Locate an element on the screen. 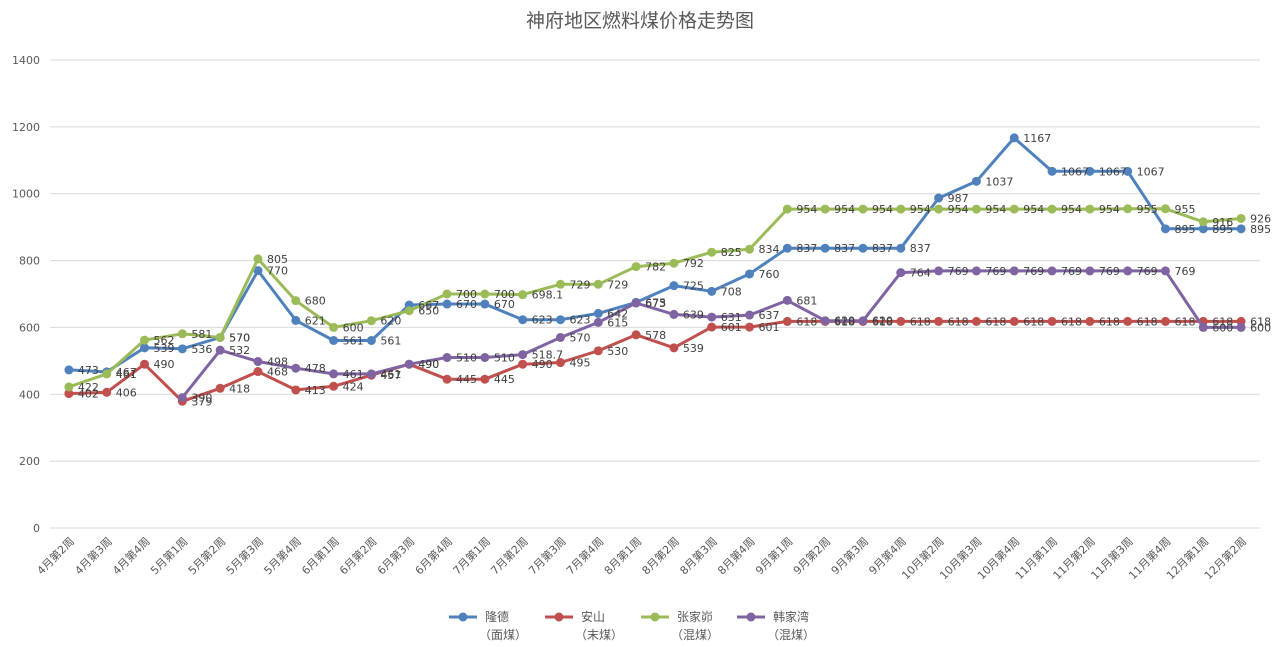 The height and width of the screenshot is (647, 1280). data-label: 1167 is located at coordinates (1037, 138).